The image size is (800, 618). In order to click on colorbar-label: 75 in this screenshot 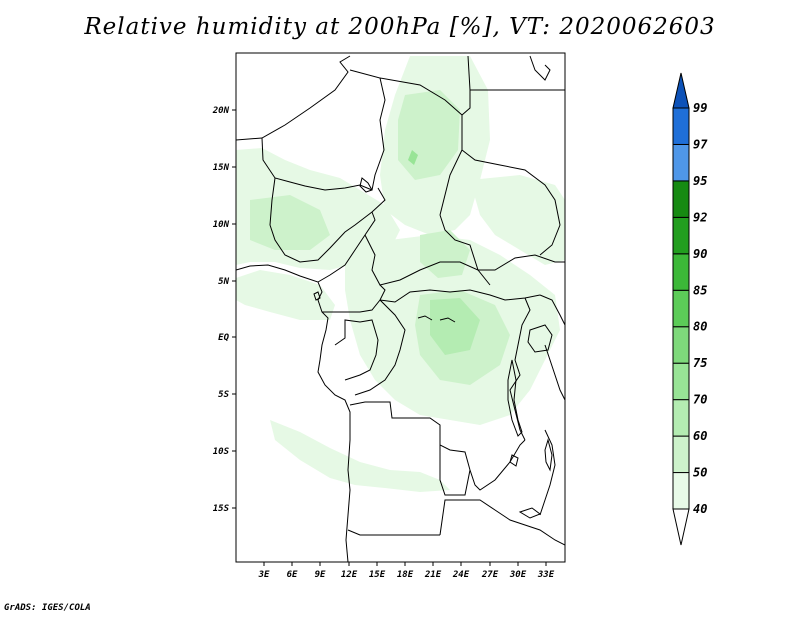, I will do `click(700, 363)`.